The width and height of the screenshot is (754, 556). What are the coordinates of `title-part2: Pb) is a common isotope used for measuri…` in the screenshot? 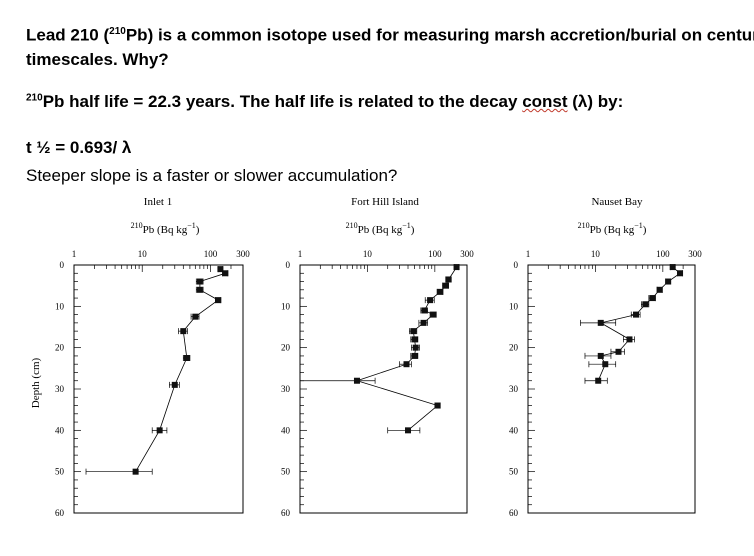 It's located at (439, 35).